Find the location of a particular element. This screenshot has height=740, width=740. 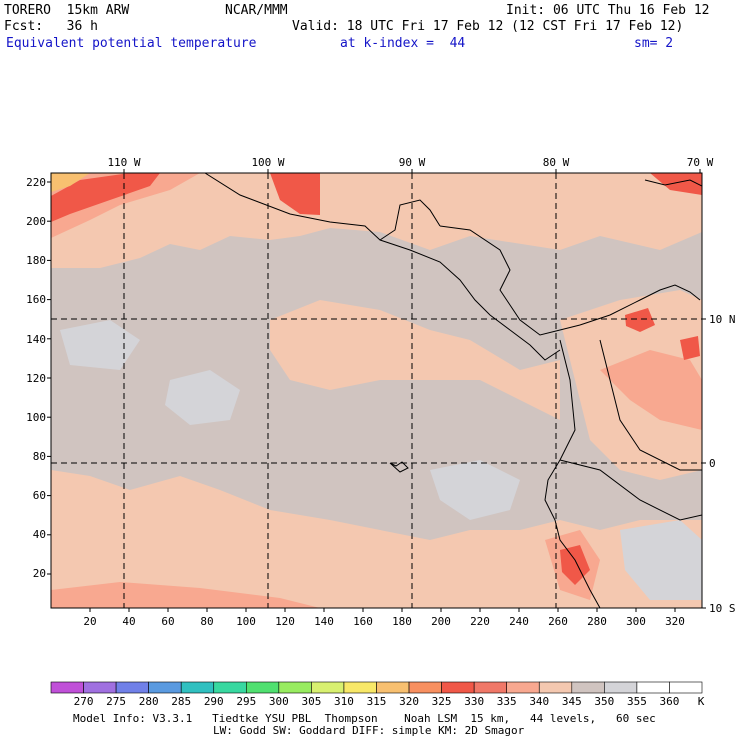

x-tick-40: 40 is located at coordinates (128, 621).